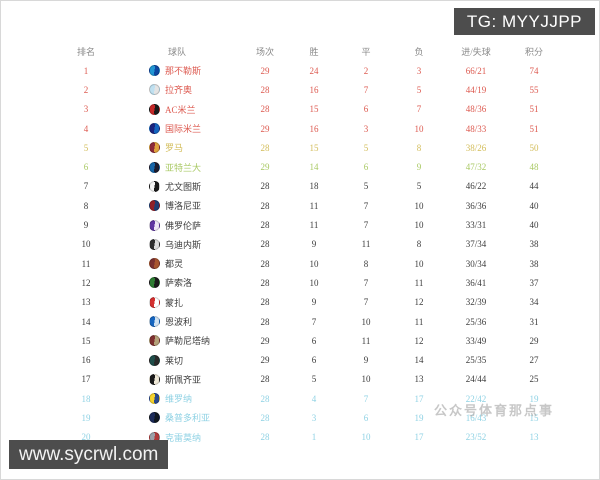  I want to click on team-cell: 萨勒尼塔纳, so click(178, 340).